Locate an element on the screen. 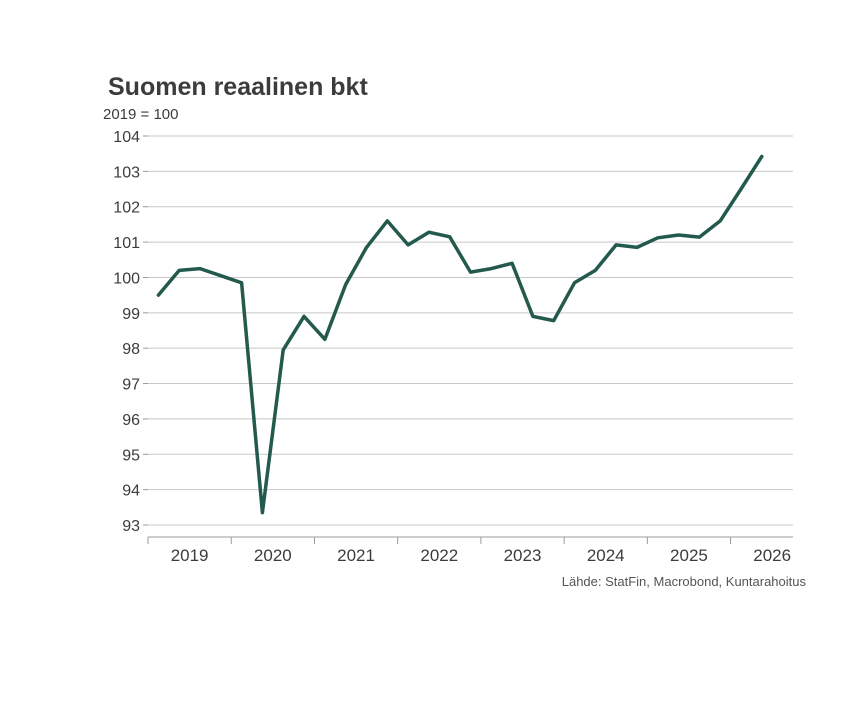  unit-label: 2019 = 100 is located at coordinates (141, 114).